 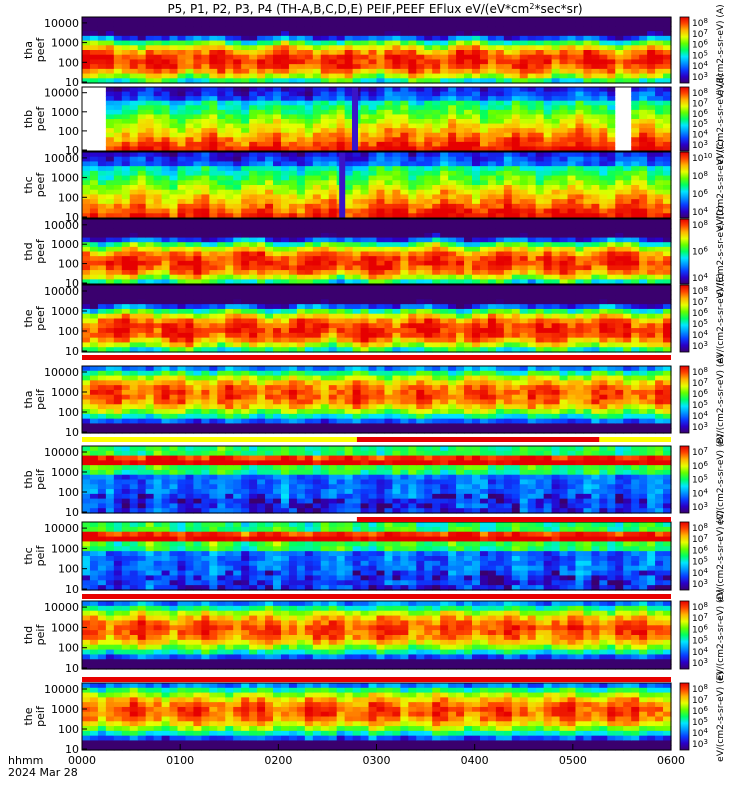 What do you see at coordinates (684, 251) in the screenshot?
I see `colorbar` at bounding box center [684, 251].